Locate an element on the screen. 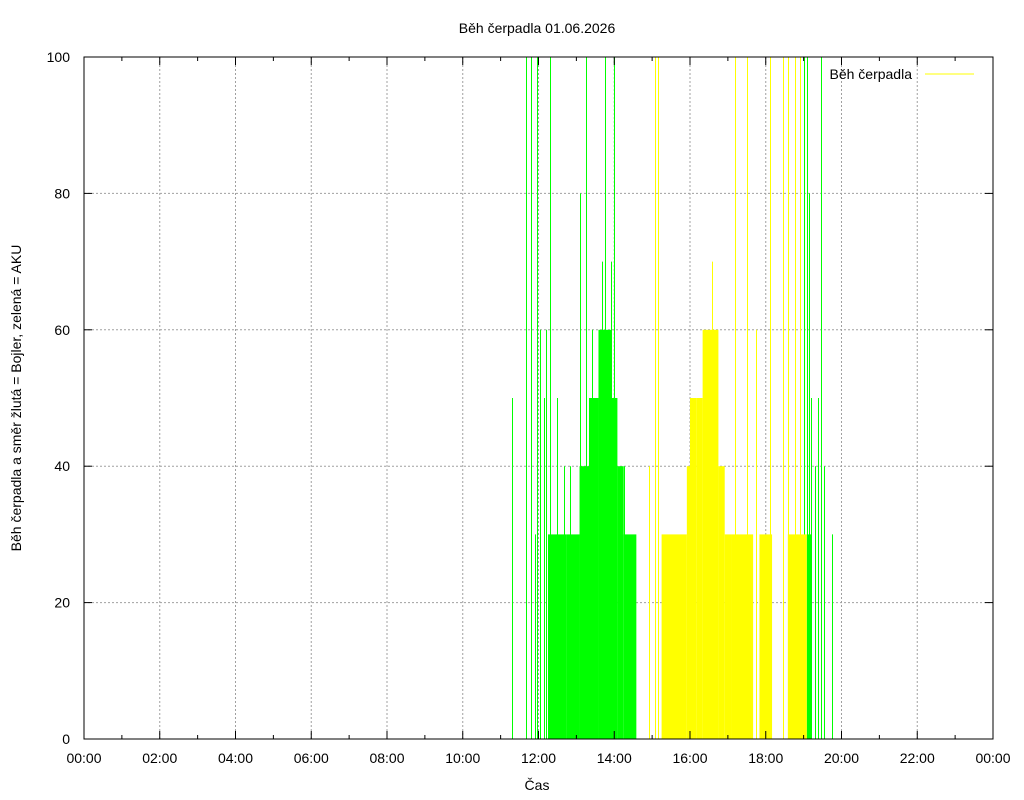 The image size is (1024, 800). x-tick-label: 10:00 is located at coordinates (462, 758).